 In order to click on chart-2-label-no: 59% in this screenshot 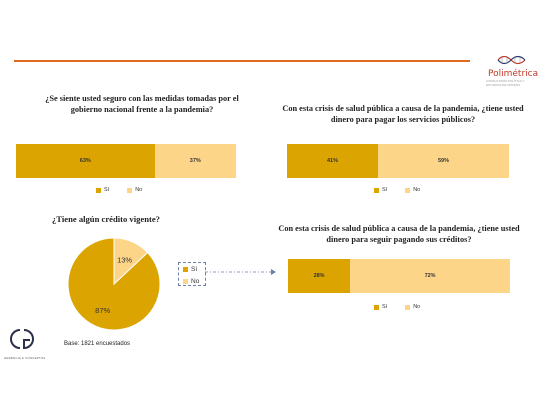, I will do `click(443, 161)`.